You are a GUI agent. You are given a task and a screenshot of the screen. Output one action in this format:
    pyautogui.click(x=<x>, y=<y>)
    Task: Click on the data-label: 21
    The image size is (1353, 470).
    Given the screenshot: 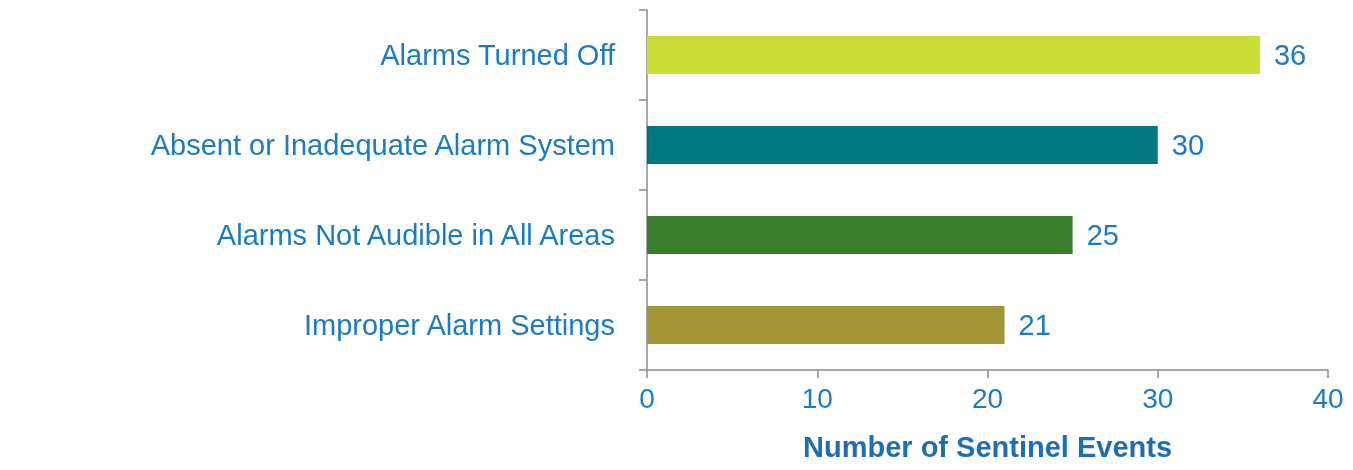 What is the action you would take?
    pyautogui.click(x=1034, y=325)
    